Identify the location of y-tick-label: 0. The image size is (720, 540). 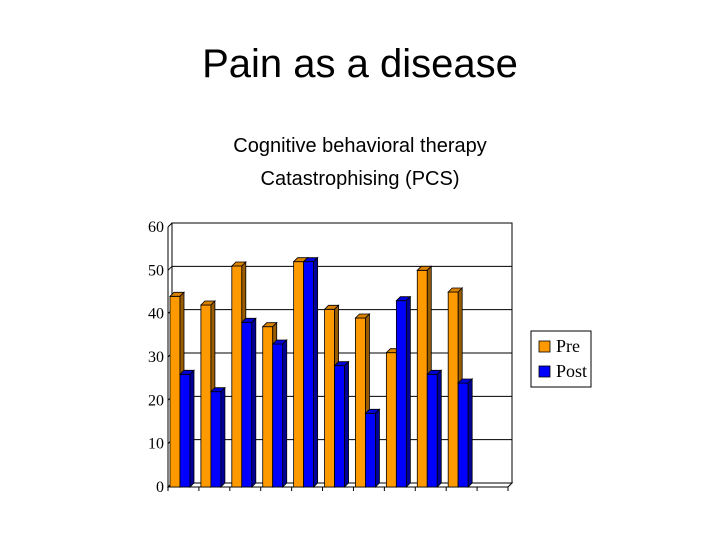
(160, 487).